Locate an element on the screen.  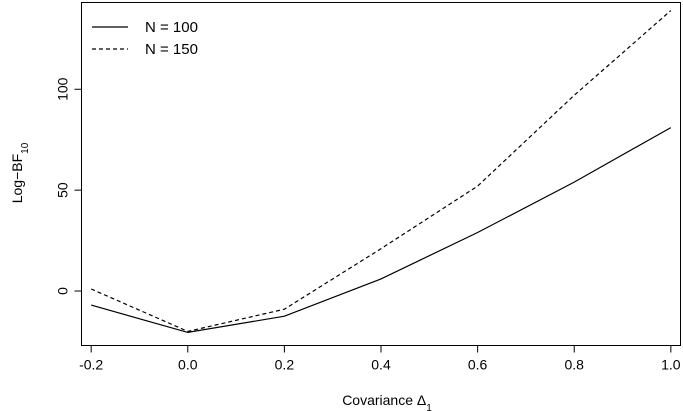
x-tick-label: 0.6 is located at coordinates (478, 365).